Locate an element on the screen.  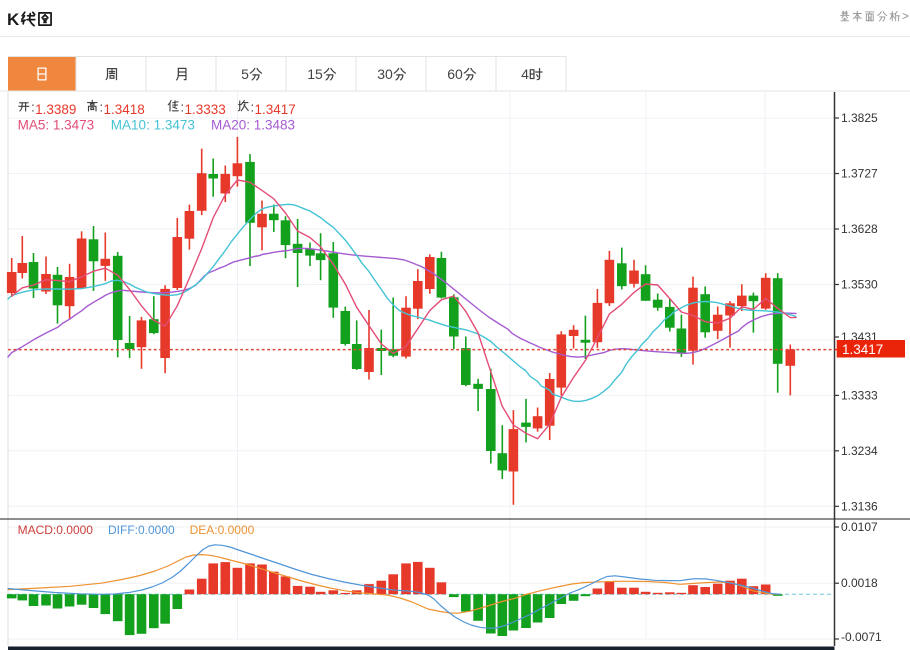
svg-text: 0.0107 is located at coordinates (859, 527).